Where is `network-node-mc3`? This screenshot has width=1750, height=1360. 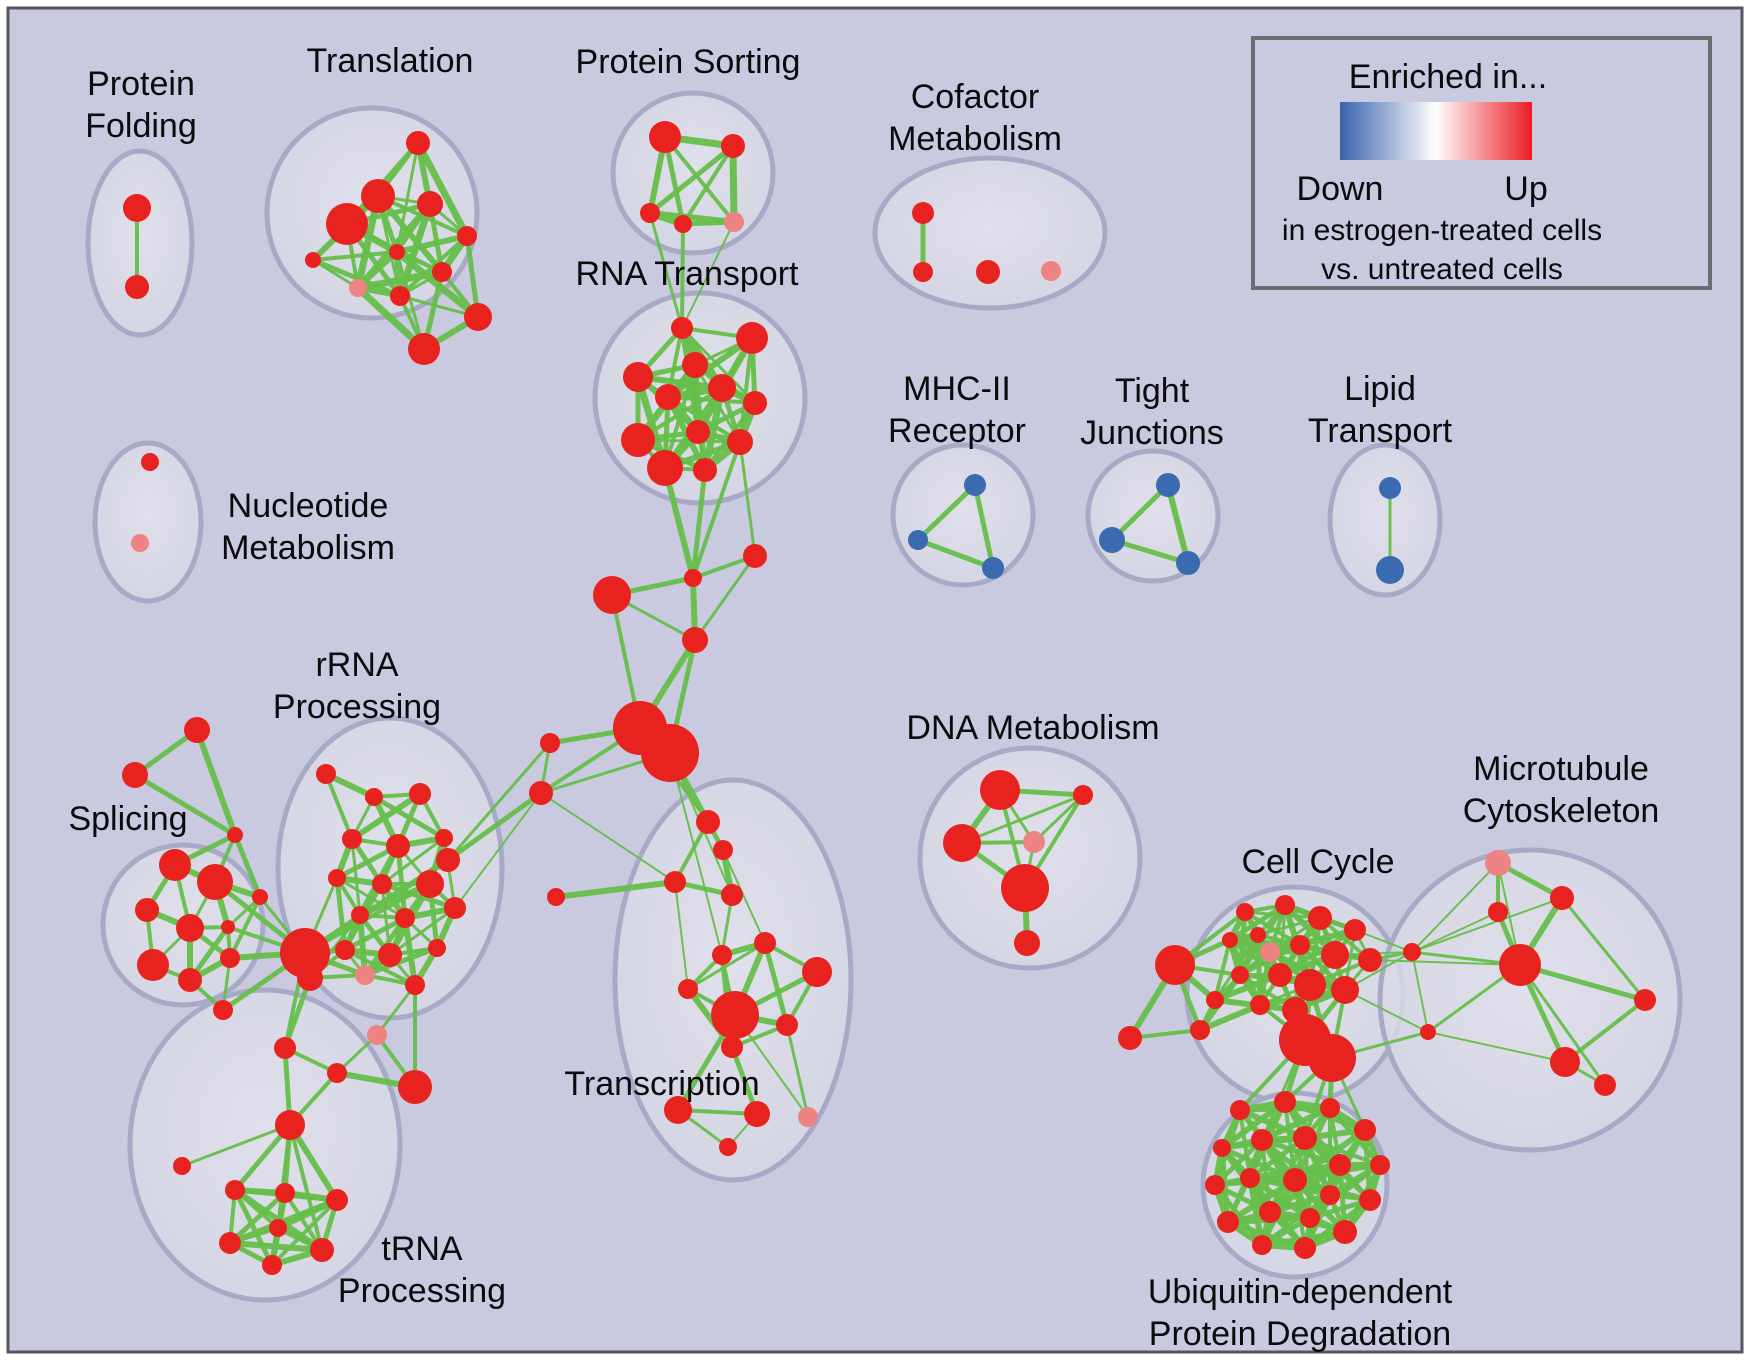 network-node-mc3 is located at coordinates (1520, 965).